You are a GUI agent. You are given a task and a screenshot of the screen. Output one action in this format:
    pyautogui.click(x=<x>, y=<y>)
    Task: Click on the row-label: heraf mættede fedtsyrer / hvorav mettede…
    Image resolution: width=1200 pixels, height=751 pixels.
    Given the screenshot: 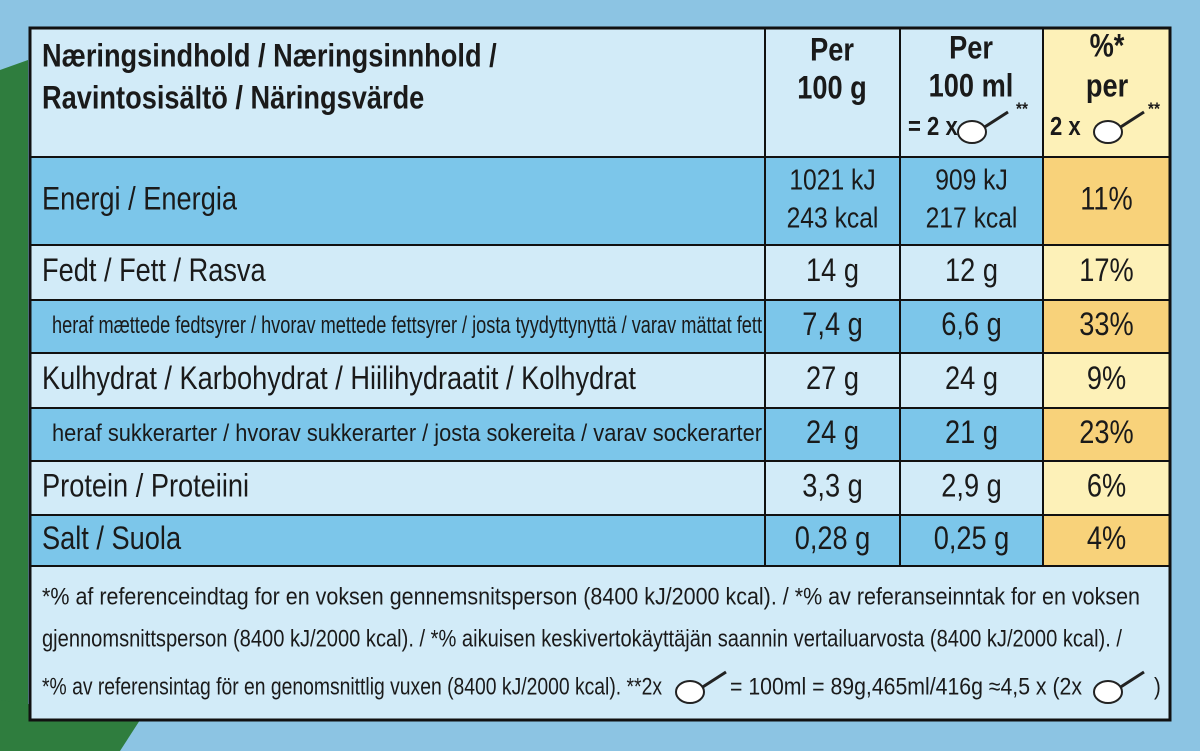 What is the action you would take?
    pyautogui.click(x=407, y=325)
    